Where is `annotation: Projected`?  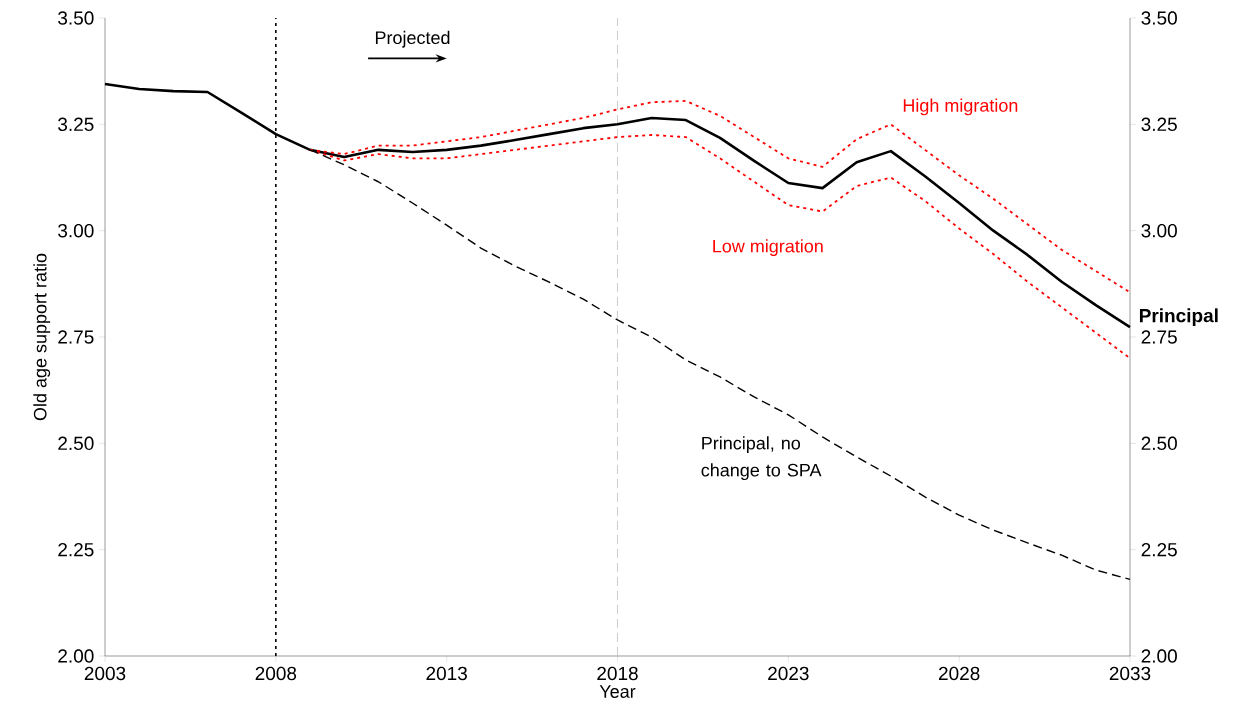 annotation: Projected is located at coordinates (412, 39).